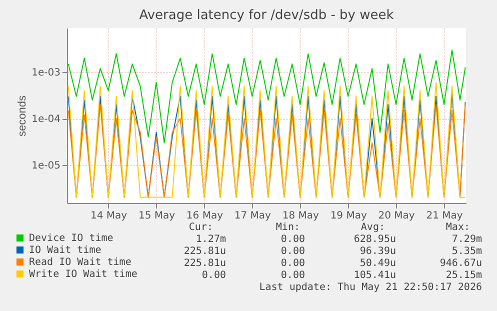 This screenshot has height=311, width=497. I want to click on x-tick-label: 19 May, so click(348, 216).